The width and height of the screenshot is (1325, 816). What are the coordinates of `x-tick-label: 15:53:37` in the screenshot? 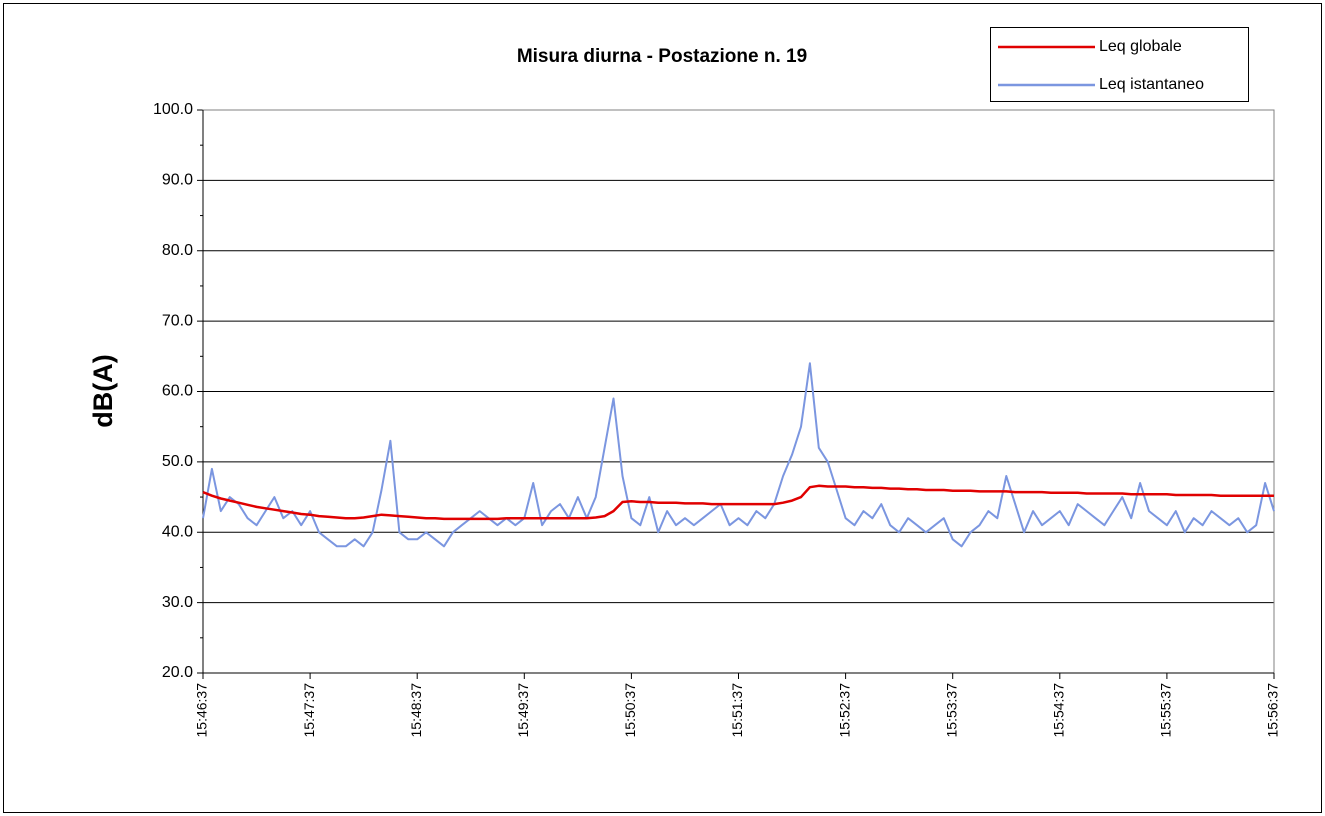 It's located at (951, 710).